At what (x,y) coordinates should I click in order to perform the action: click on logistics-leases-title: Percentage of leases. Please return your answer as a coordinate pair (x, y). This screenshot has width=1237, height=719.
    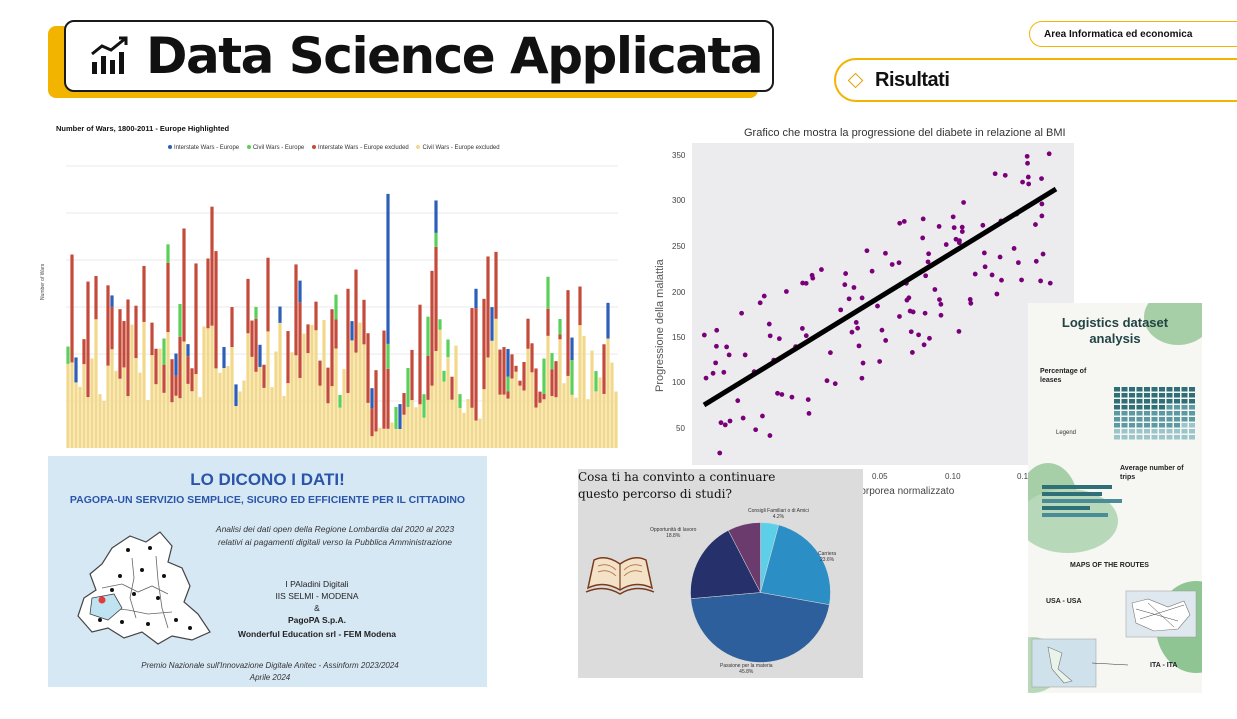
    Looking at the image, I should click on (1063, 376).